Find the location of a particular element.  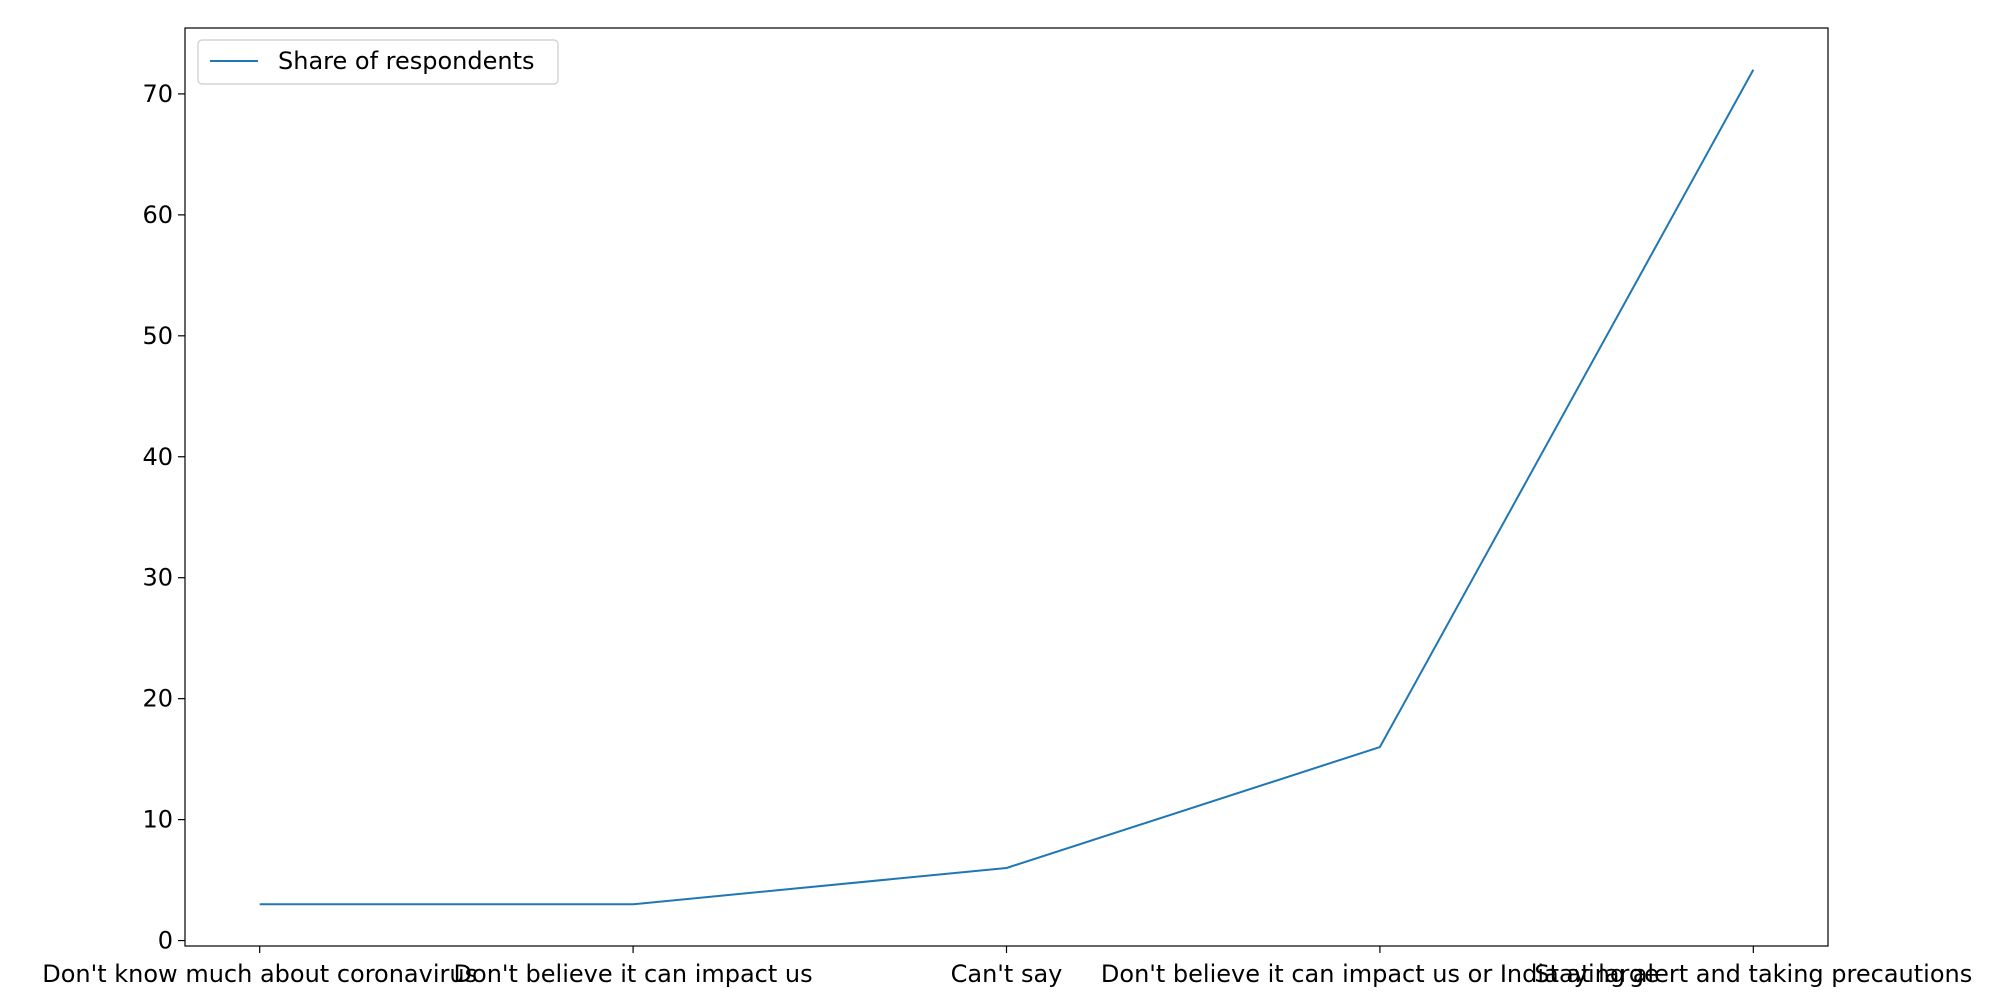

x-tick-label: Staying alert and taking precautions is located at coordinates (1753, 974).